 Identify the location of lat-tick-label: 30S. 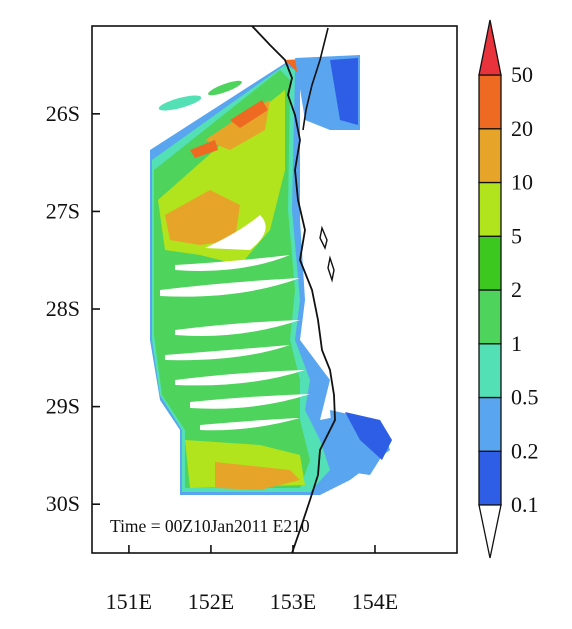
(63, 503).